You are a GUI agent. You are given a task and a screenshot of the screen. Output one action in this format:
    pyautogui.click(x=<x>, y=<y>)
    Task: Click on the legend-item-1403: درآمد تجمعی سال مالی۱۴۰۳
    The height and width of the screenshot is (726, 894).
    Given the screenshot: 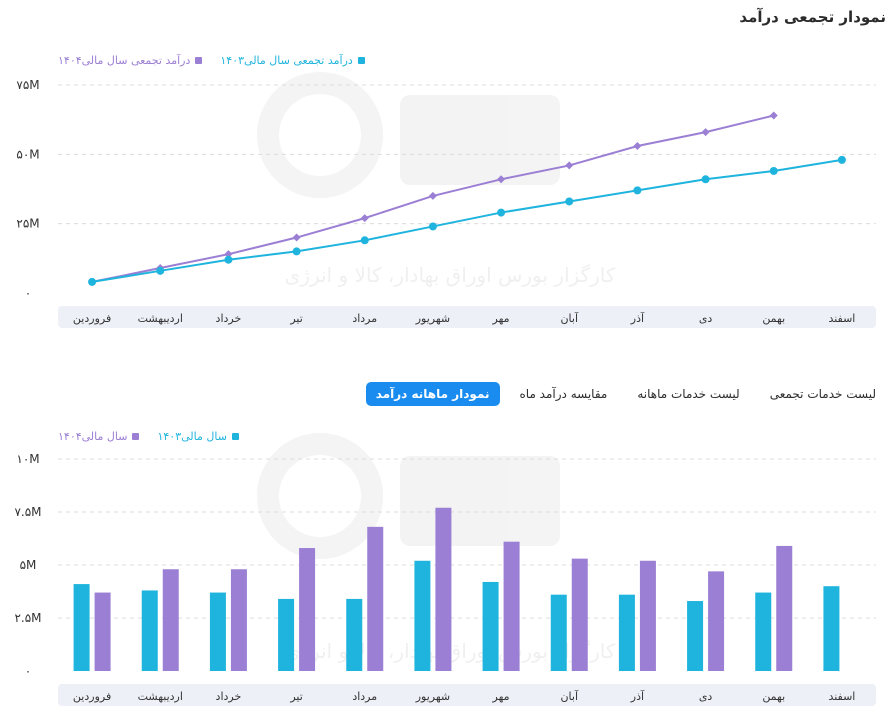 What is the action you would take?
    pyautogui.click(x=292, y=60)
    